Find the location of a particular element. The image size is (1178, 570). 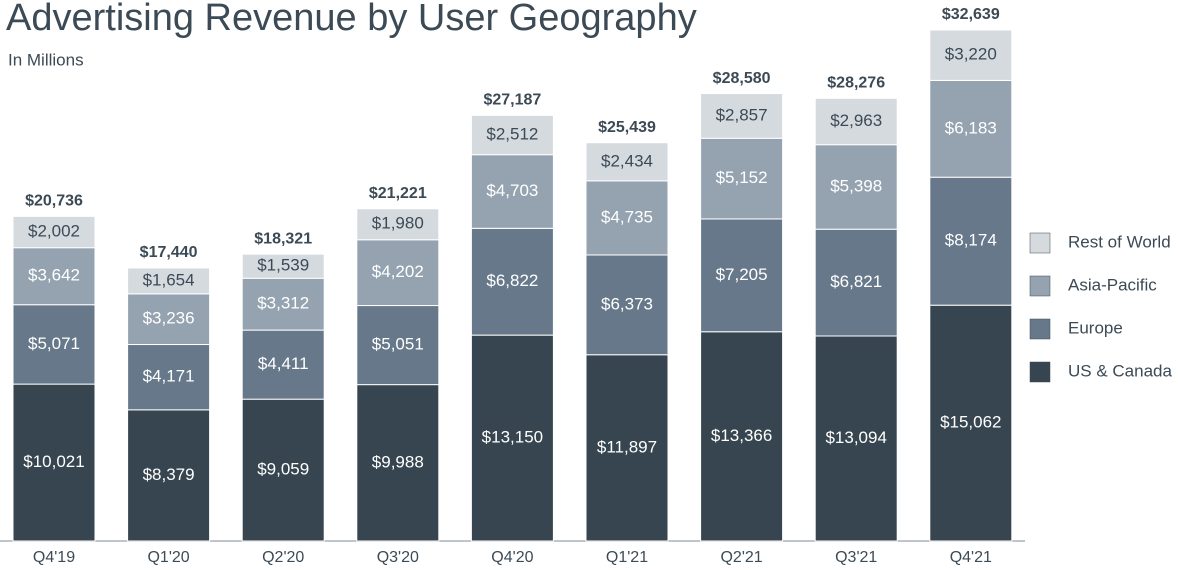

value-label: $6,183 is located at coordinates (971, 127).